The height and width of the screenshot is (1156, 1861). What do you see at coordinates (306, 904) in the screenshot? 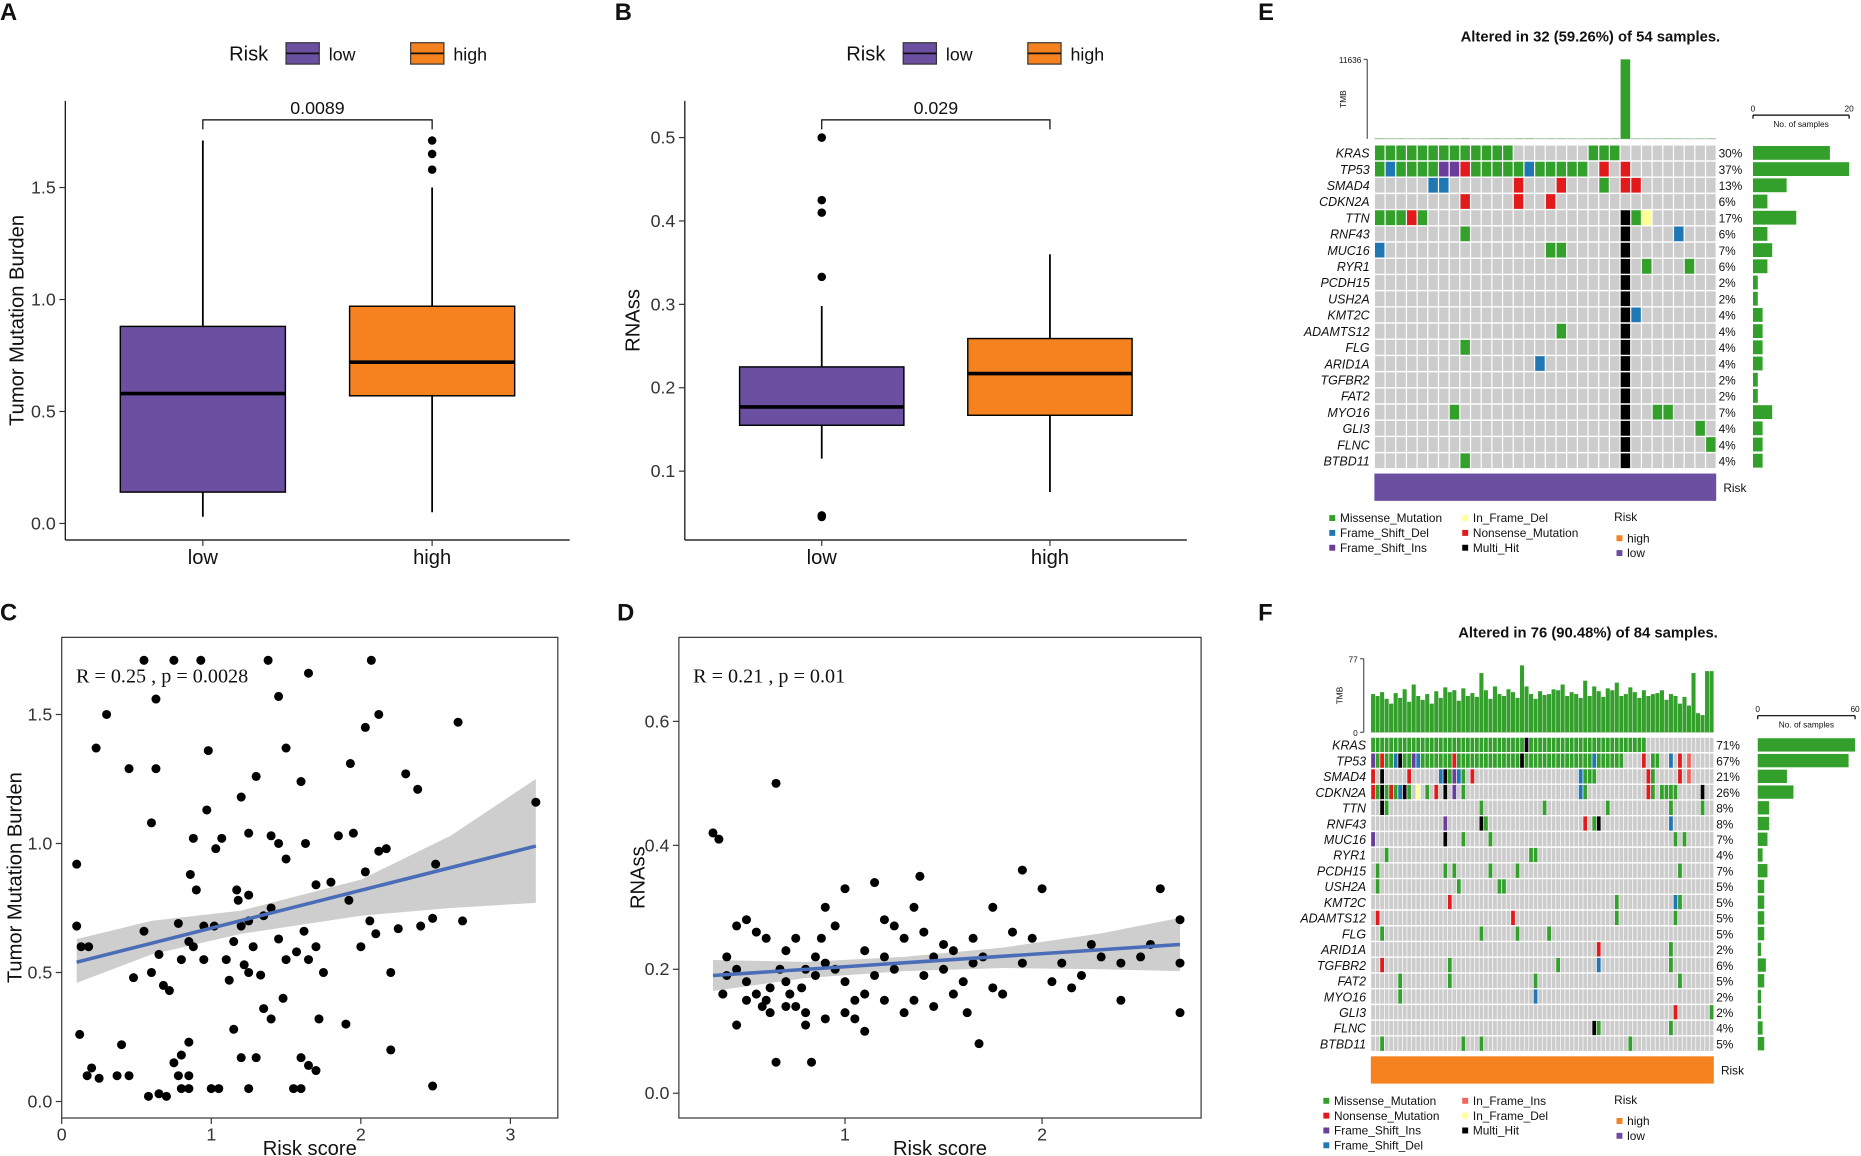
I see `fit-line` at bounding box center [306, 904].